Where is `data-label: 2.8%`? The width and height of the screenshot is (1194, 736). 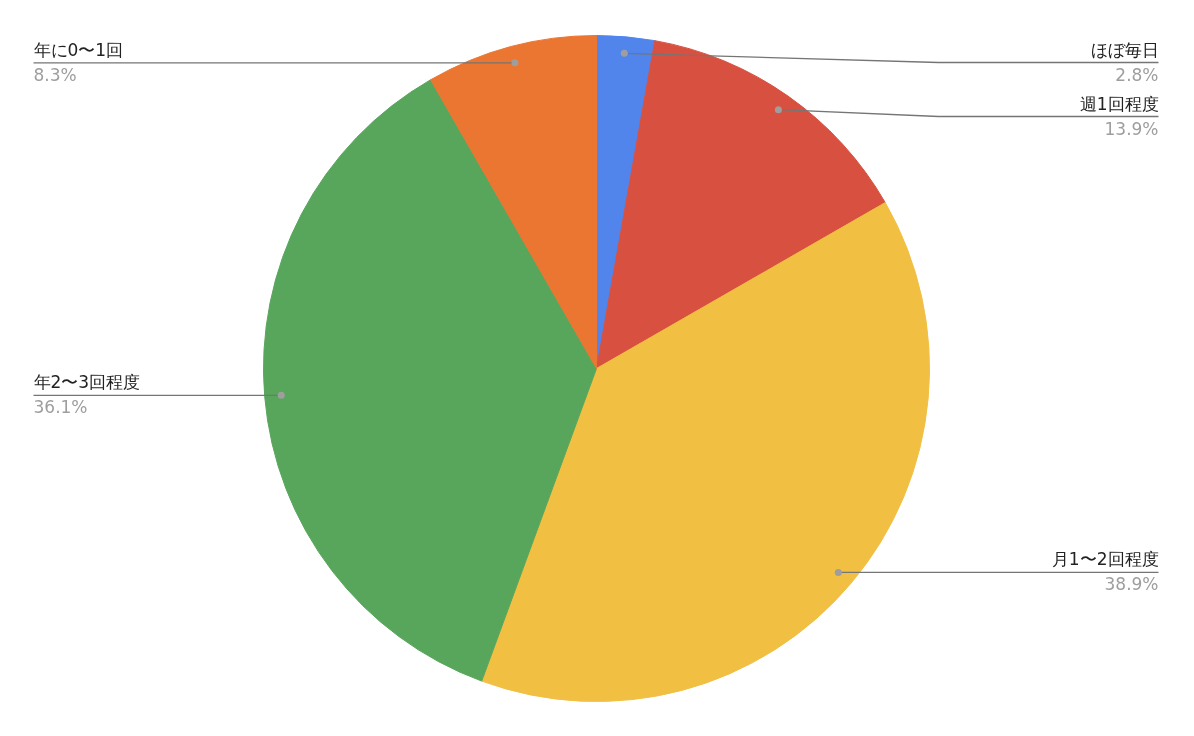 data-label: 2.8% is located at coordinates (1137, 74).